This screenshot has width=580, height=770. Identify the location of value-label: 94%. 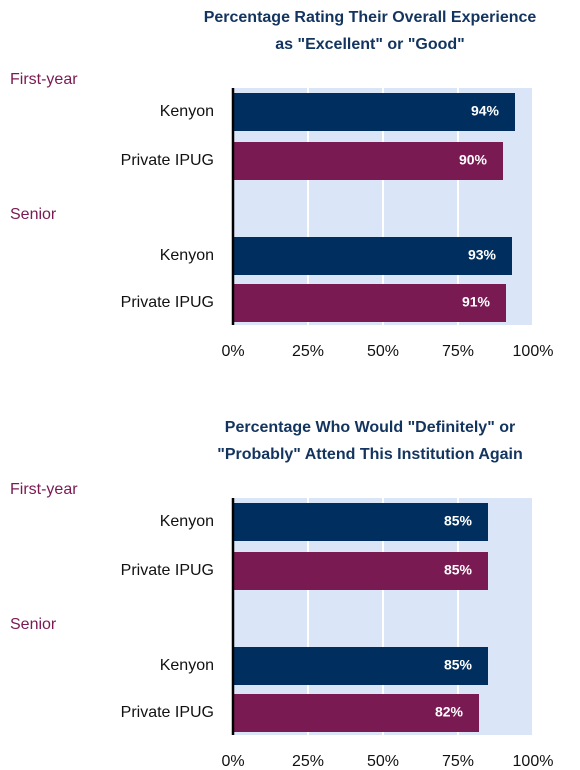
(485, 111).